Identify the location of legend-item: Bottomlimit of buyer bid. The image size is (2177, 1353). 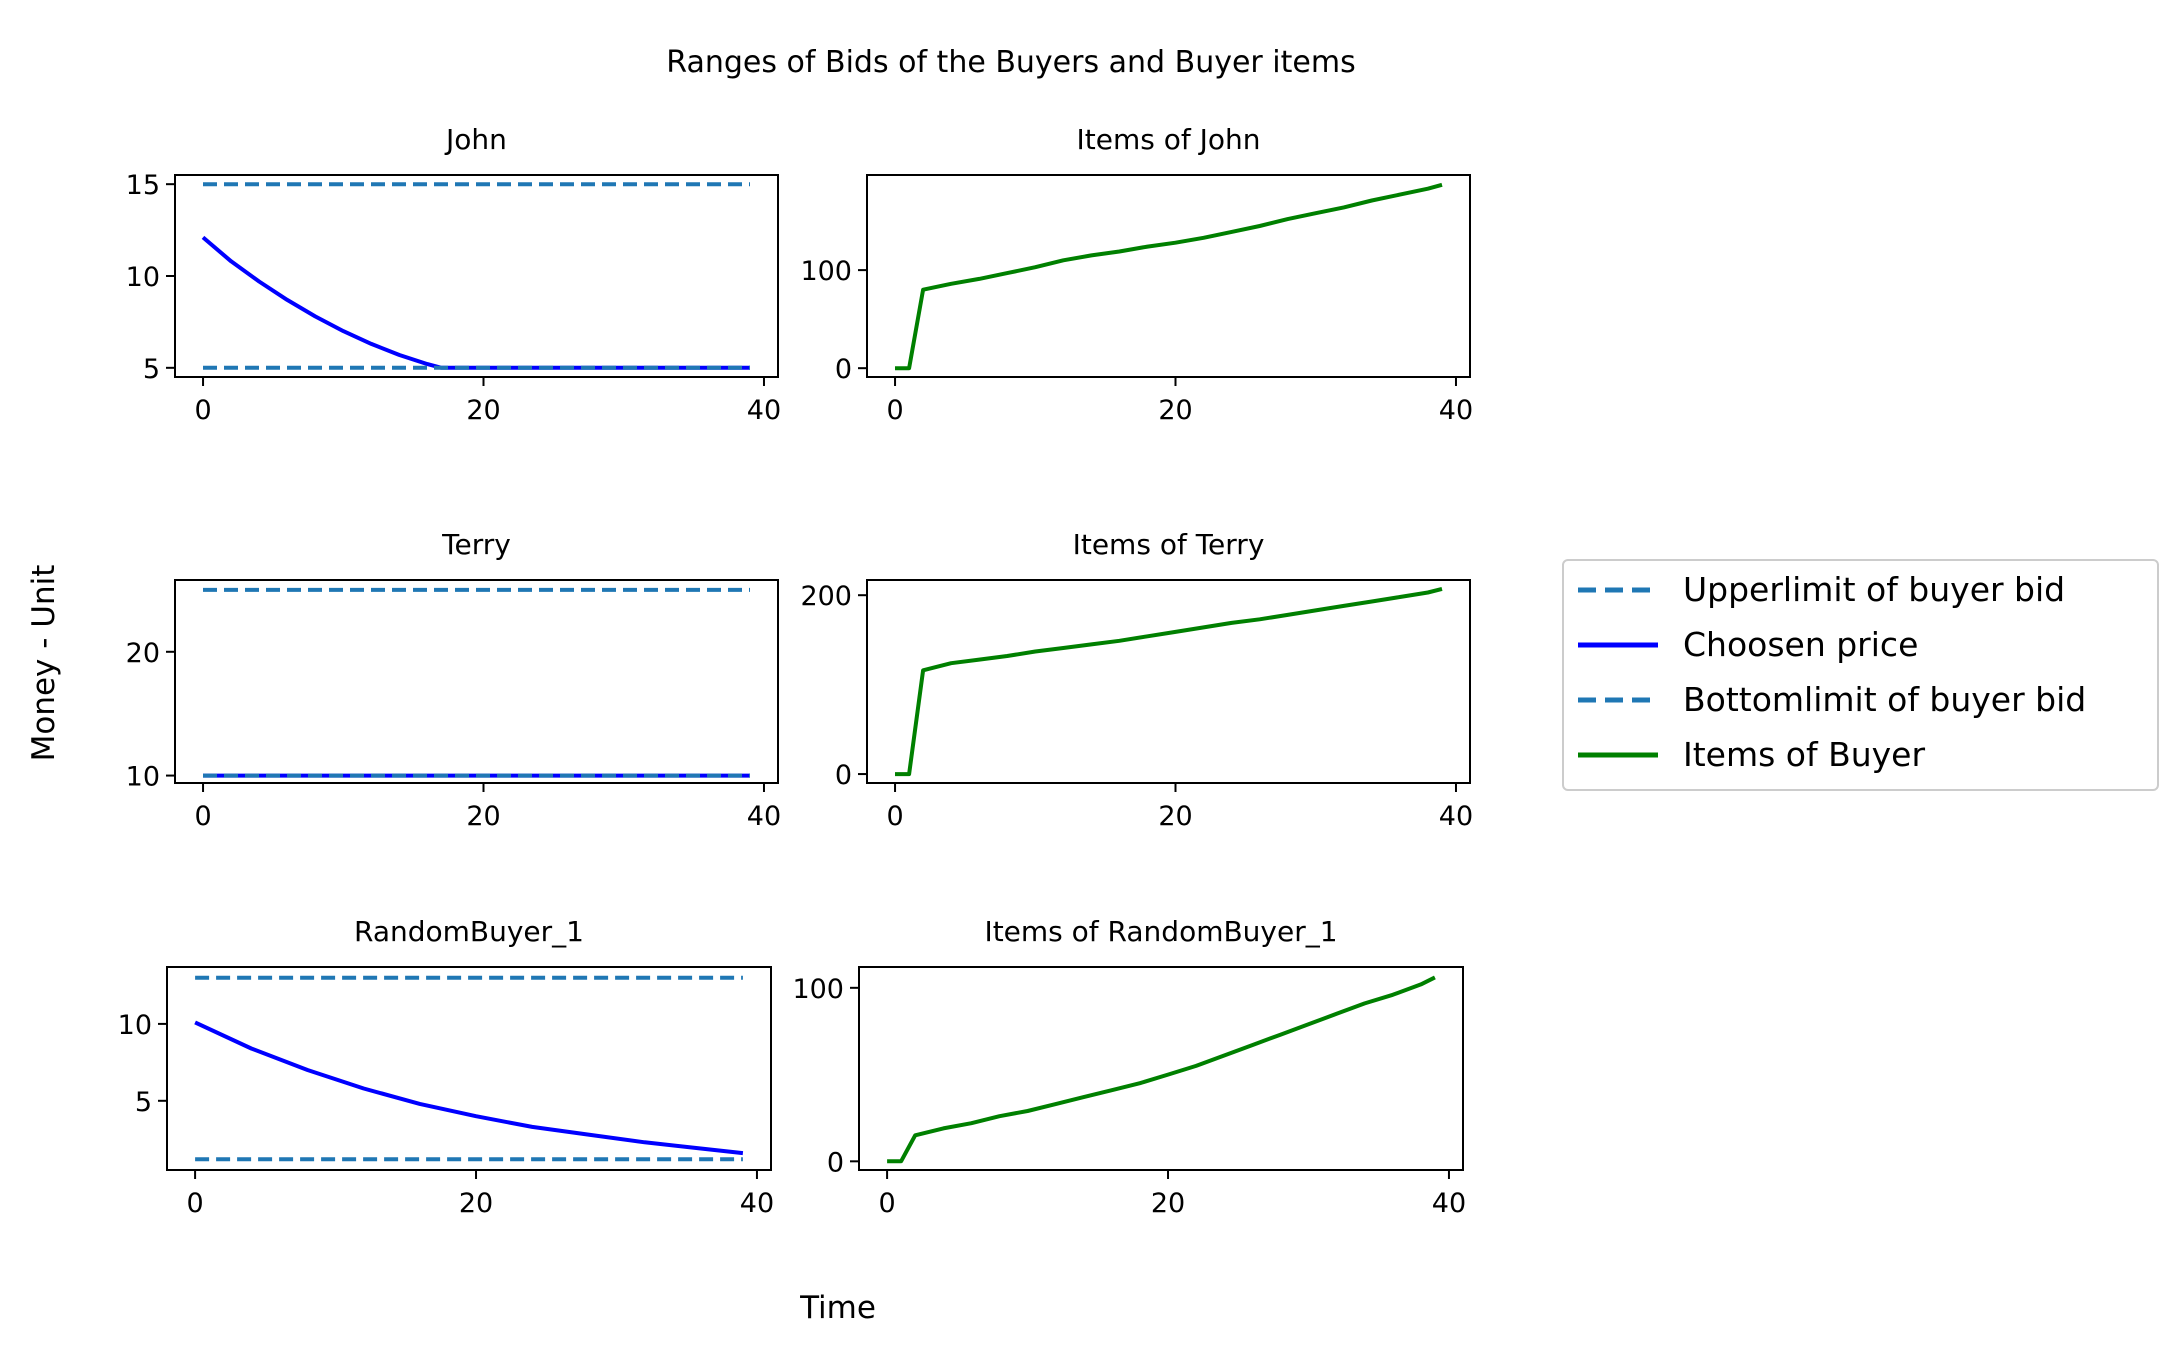
(1832, 699).